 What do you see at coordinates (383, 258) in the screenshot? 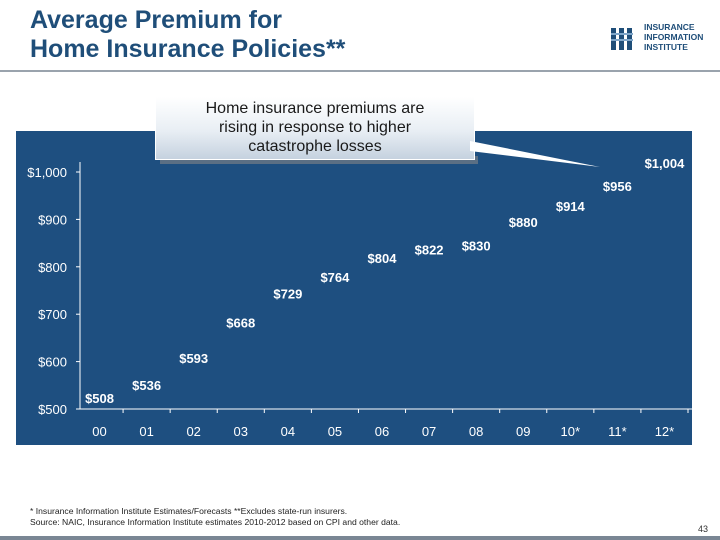
I see `data-label: $804` at bounding box center [383, 258].